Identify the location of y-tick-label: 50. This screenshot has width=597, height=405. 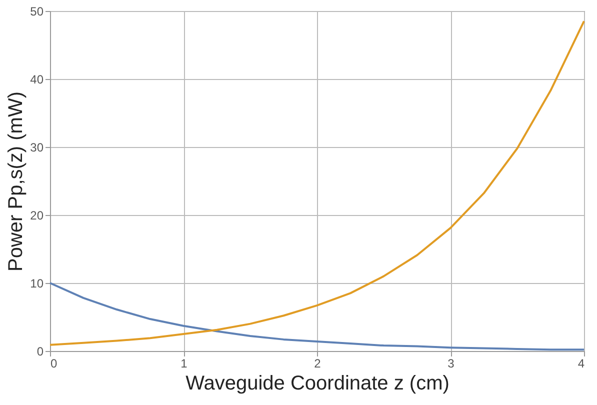
(37, 11).